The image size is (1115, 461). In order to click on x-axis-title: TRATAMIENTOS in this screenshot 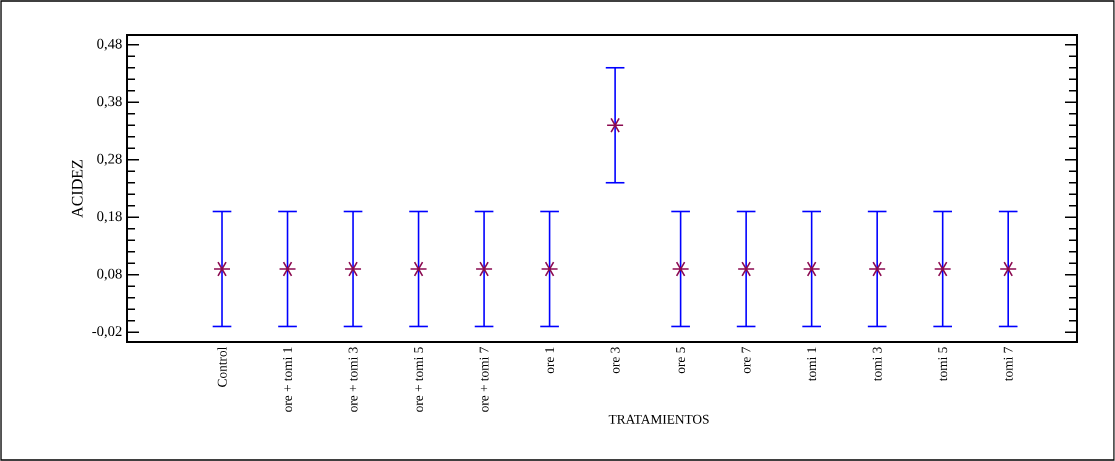, I will do `click(658, 419)`.